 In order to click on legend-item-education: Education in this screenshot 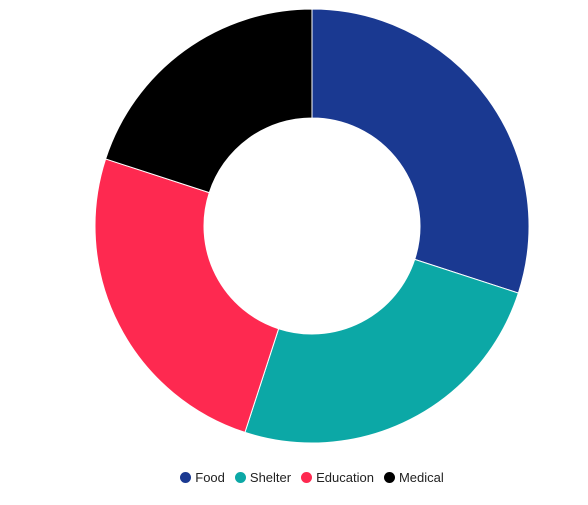, I will do `click(337, 477)`.